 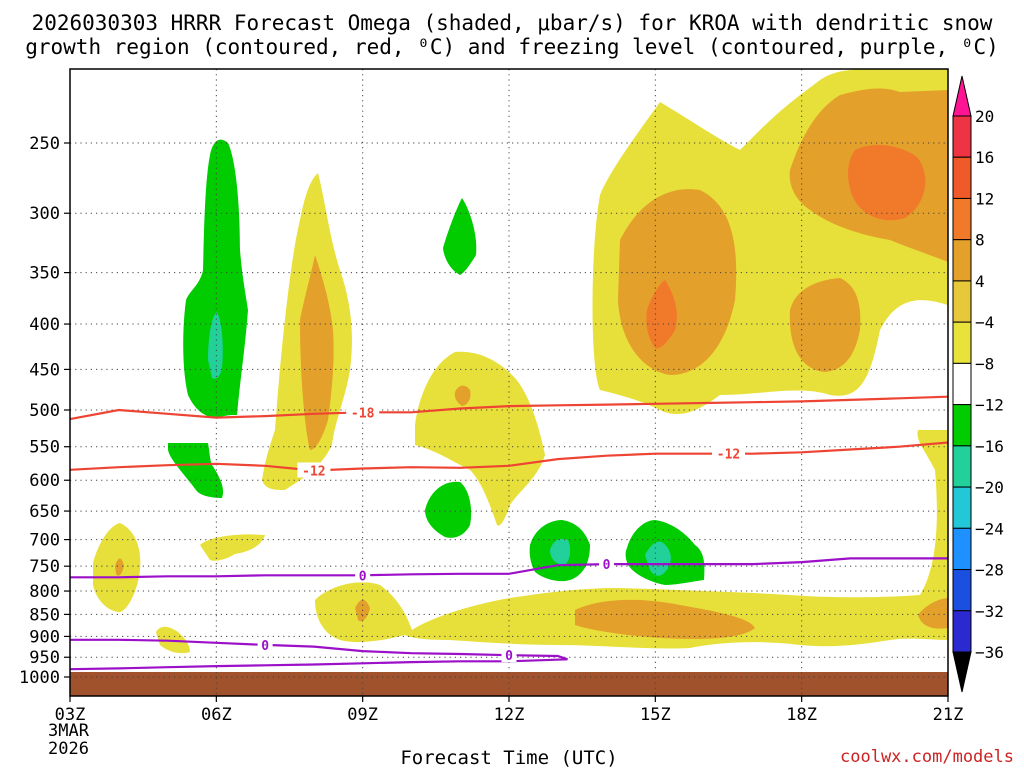 I want to click on x-tick-label: 03Z, so click(x=70, y=715).